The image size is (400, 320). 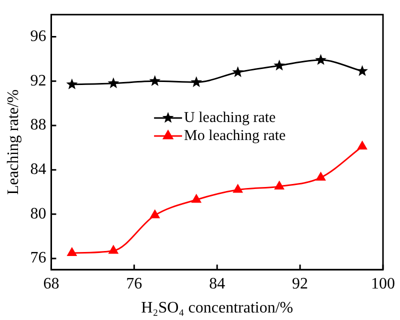 I want to click on y-tick-label: 88, so click(x=38, y=125).